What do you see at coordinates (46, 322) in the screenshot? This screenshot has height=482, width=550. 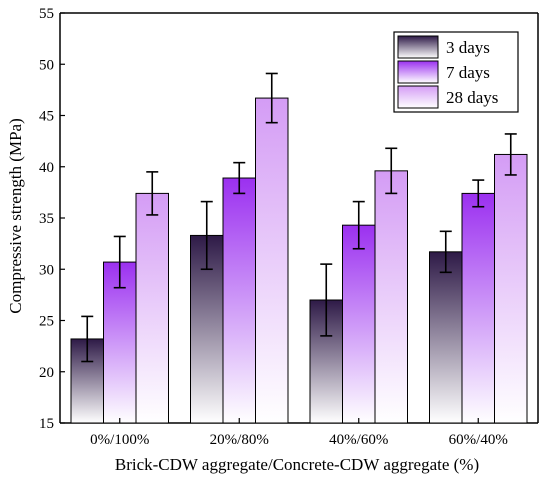 I see `y-tick-label: 25` at bounding box center [46, 322].